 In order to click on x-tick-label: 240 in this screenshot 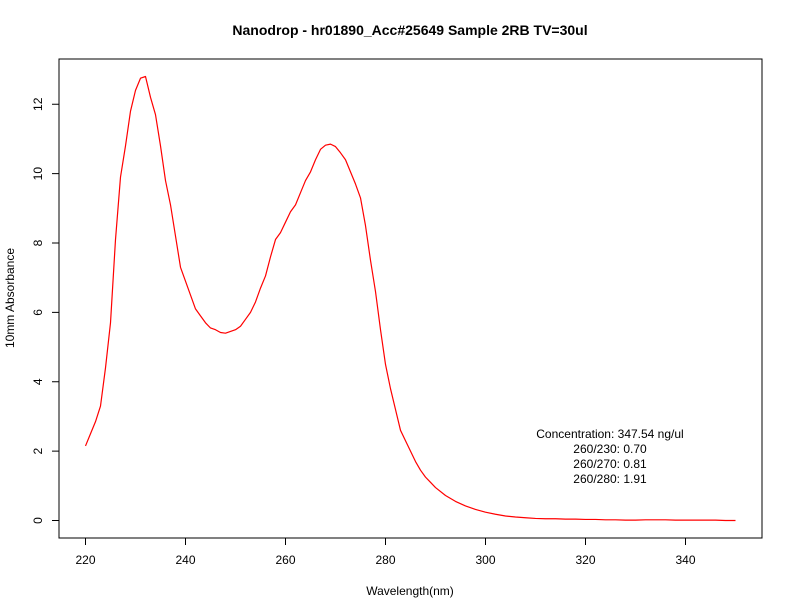, I will do `click(185, 560)`.